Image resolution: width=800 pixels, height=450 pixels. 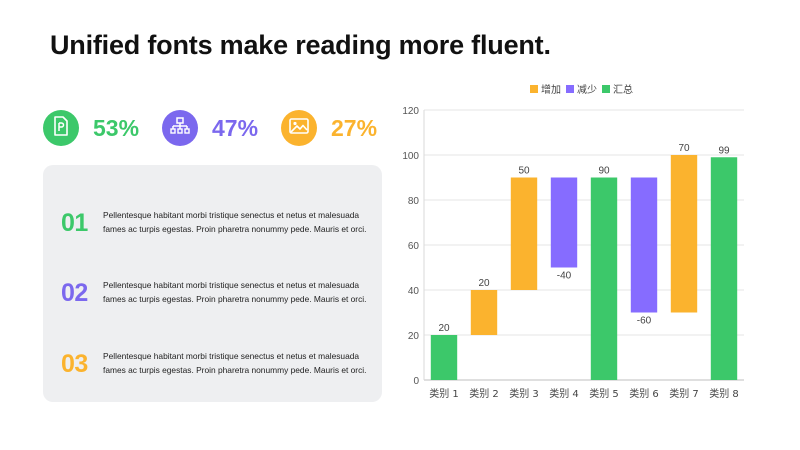 I want to click on x-tick-label: 类别 3, so click(x=524, y=393).